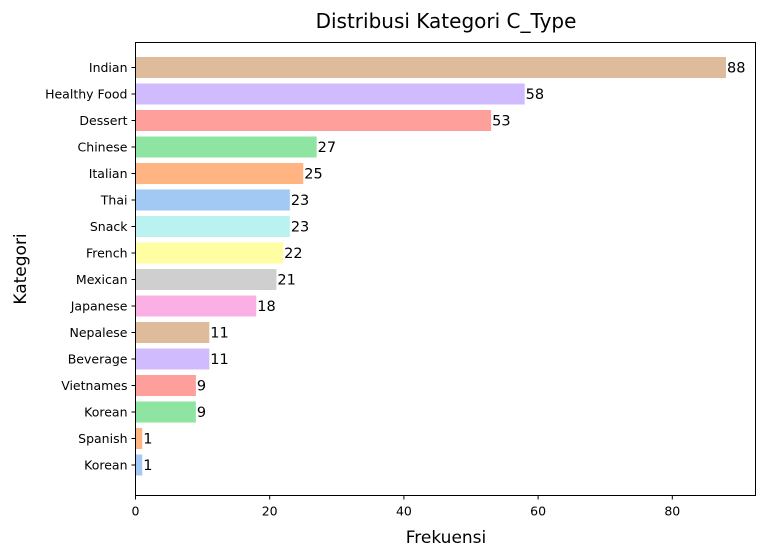 The image size is (765, 556). What do you see at coordinates (99, 306) in the screenshot?
I see `y-tick-label: Japanese` at bounding box center [99, 306].